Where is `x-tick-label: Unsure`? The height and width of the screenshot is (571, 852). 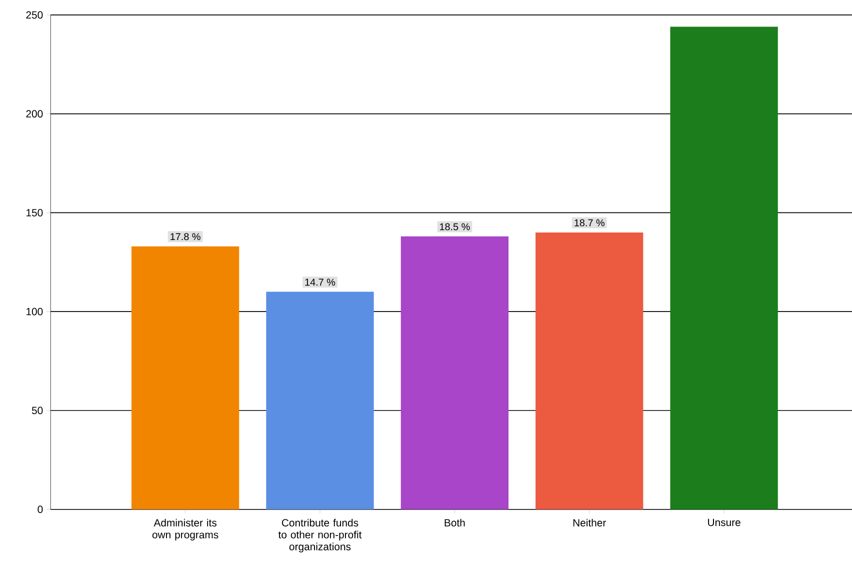
x-tick-label: Unsure is located at coordinates (724, 522).